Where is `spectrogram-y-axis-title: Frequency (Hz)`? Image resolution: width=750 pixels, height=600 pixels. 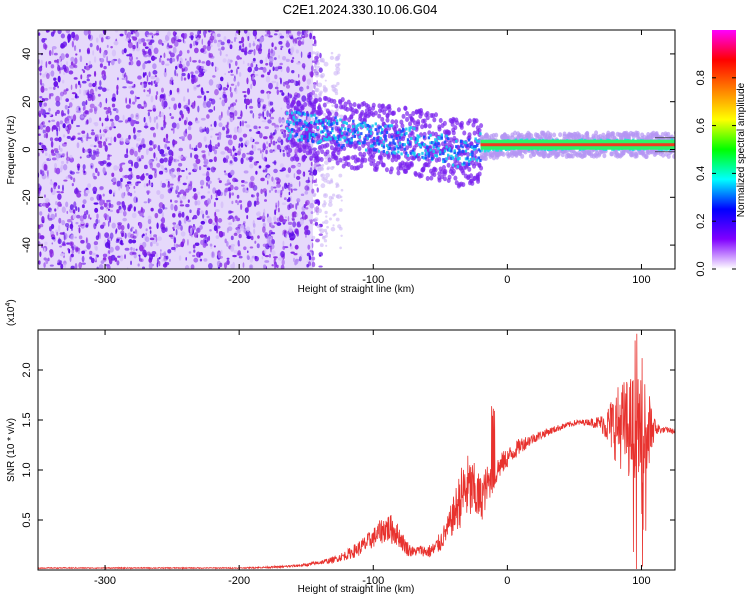 spectrogram-y-axis-title: Frequency (Hz) is located at coordinates (11, 150).